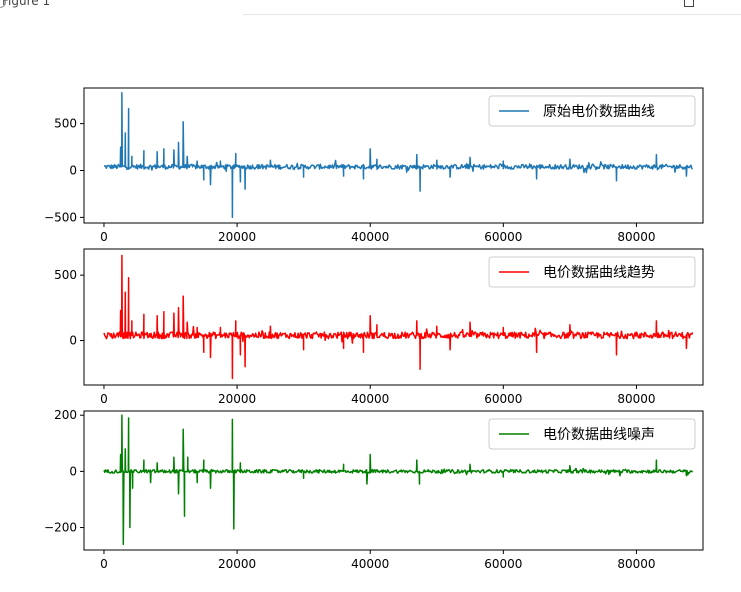 The image size is (741, 592). I want to click on y-tick-label: −500, so click(60, 217).